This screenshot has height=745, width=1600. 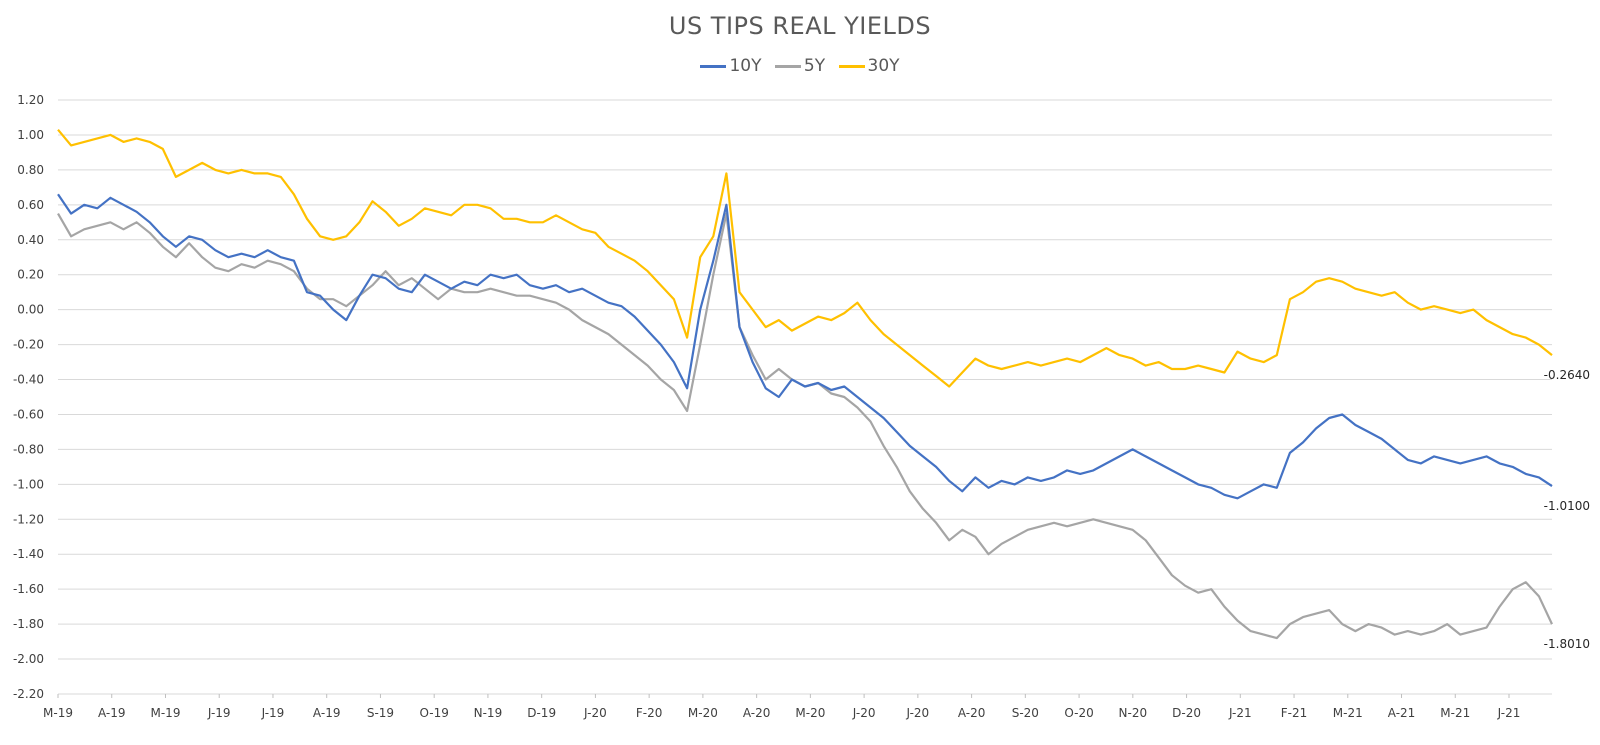 What do you see at coordinates (28, 589) in the screenshot?
I see `y-tick-label-14: -1.60` at bounding box center [28, 589].